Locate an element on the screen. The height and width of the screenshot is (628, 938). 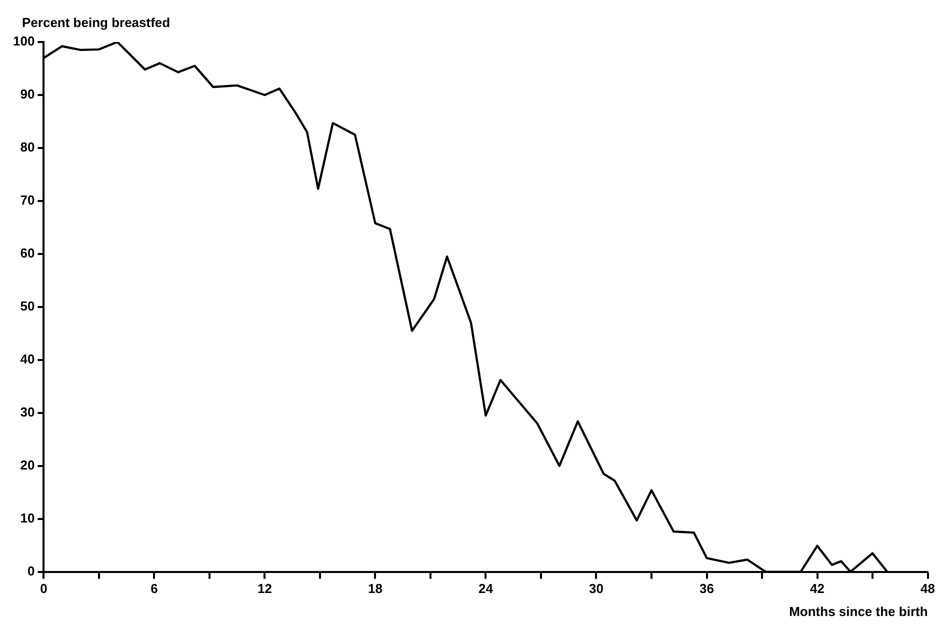
y-tick-label: 30 is located at coordinates (27, 412).